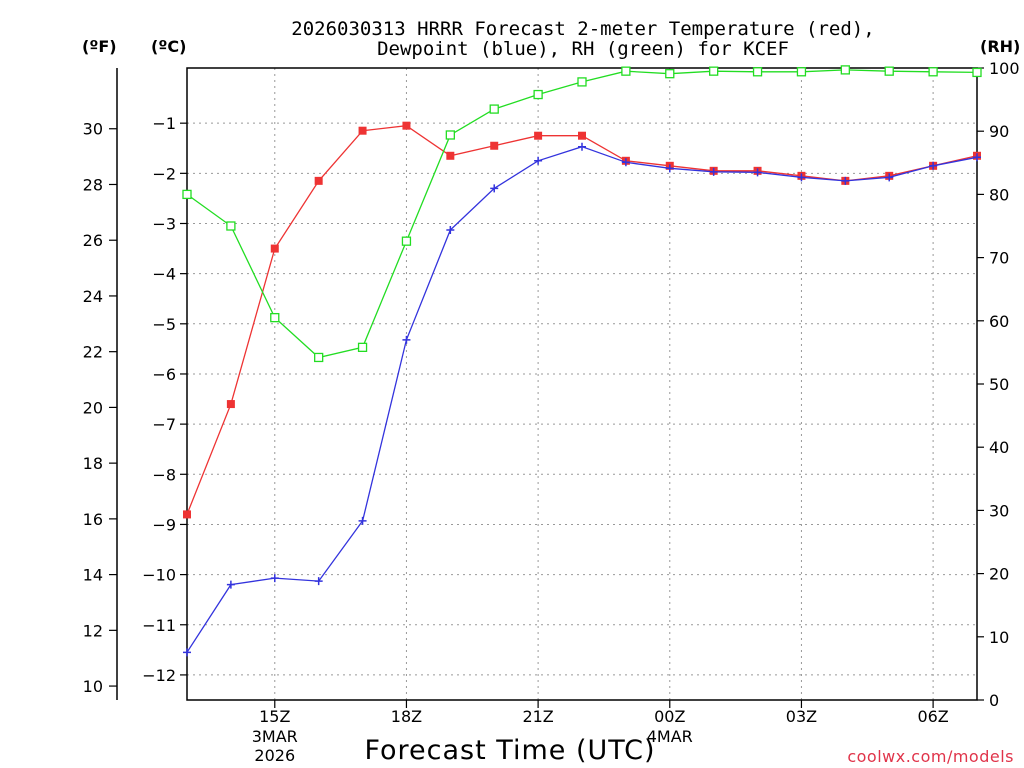  What do you see at coordinates (670, 736) in the screenshot?
I see `x-tick-date-label: 4MAR` at bounding box center [670, 736].